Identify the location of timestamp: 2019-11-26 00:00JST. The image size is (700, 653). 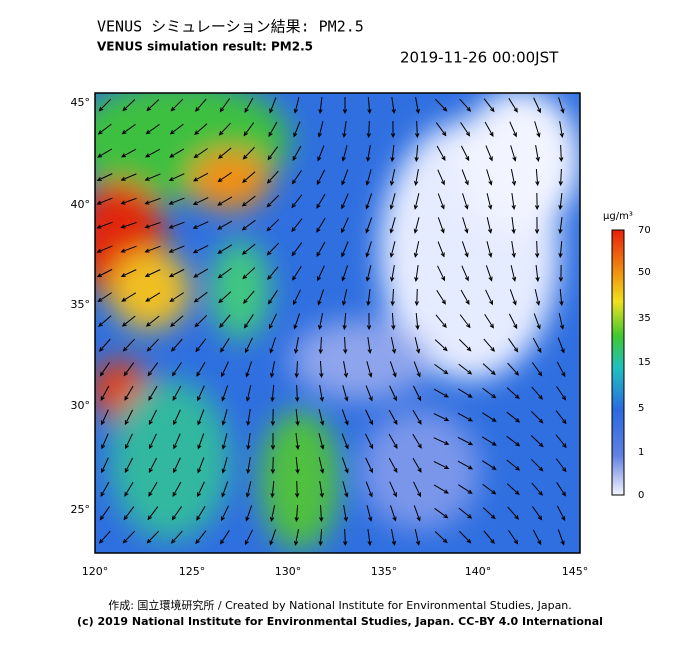
(479, 58).